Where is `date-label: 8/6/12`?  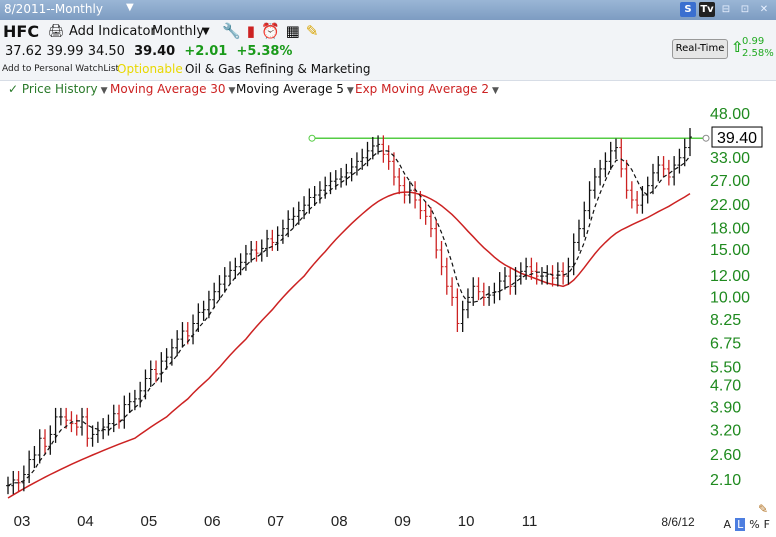 date-label: 8/6/12 is located at coordinates (678, 522).